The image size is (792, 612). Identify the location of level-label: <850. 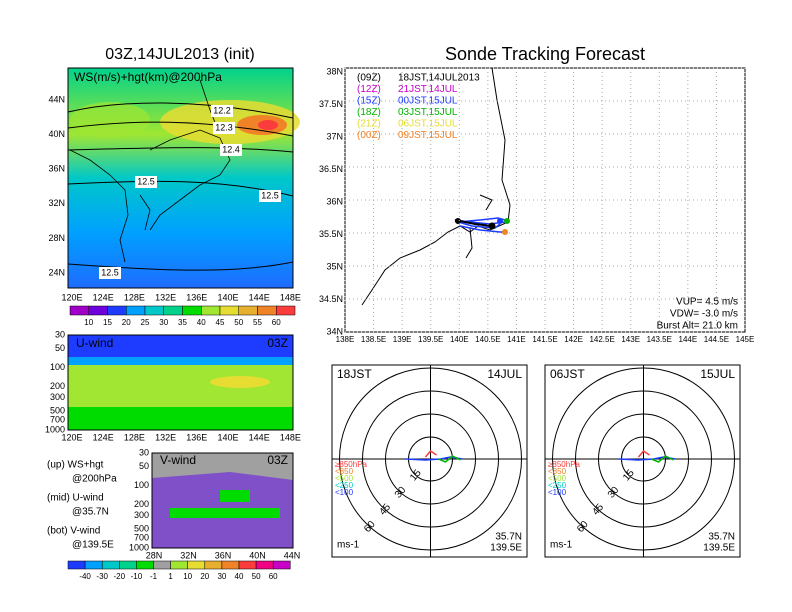
(344, 471).